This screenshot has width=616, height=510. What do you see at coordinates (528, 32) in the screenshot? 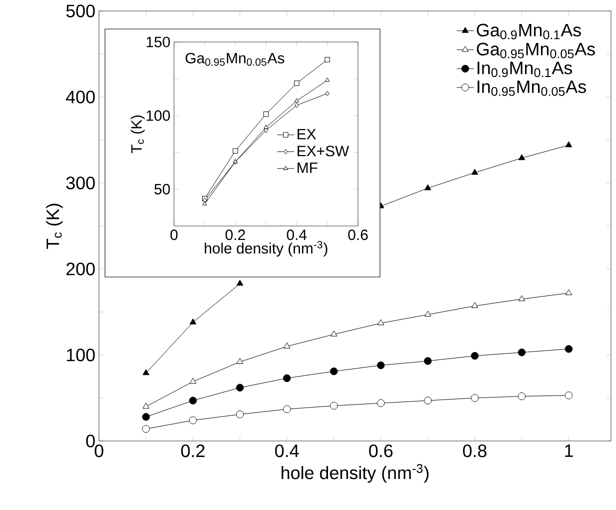
I see `legend-label: Ga$_{0.9}$Mn$_{0.1}$As` at bounding box center [528, 32].